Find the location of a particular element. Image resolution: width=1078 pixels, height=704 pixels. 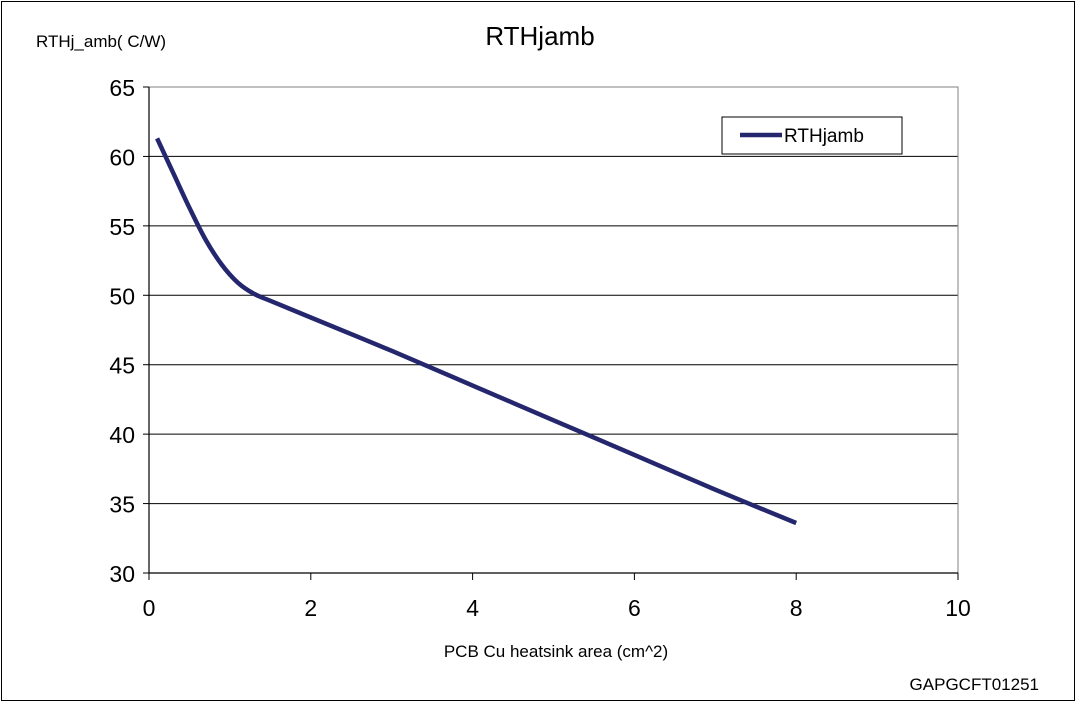

x-tick-label: 8 is located at coordinates (796, 608).